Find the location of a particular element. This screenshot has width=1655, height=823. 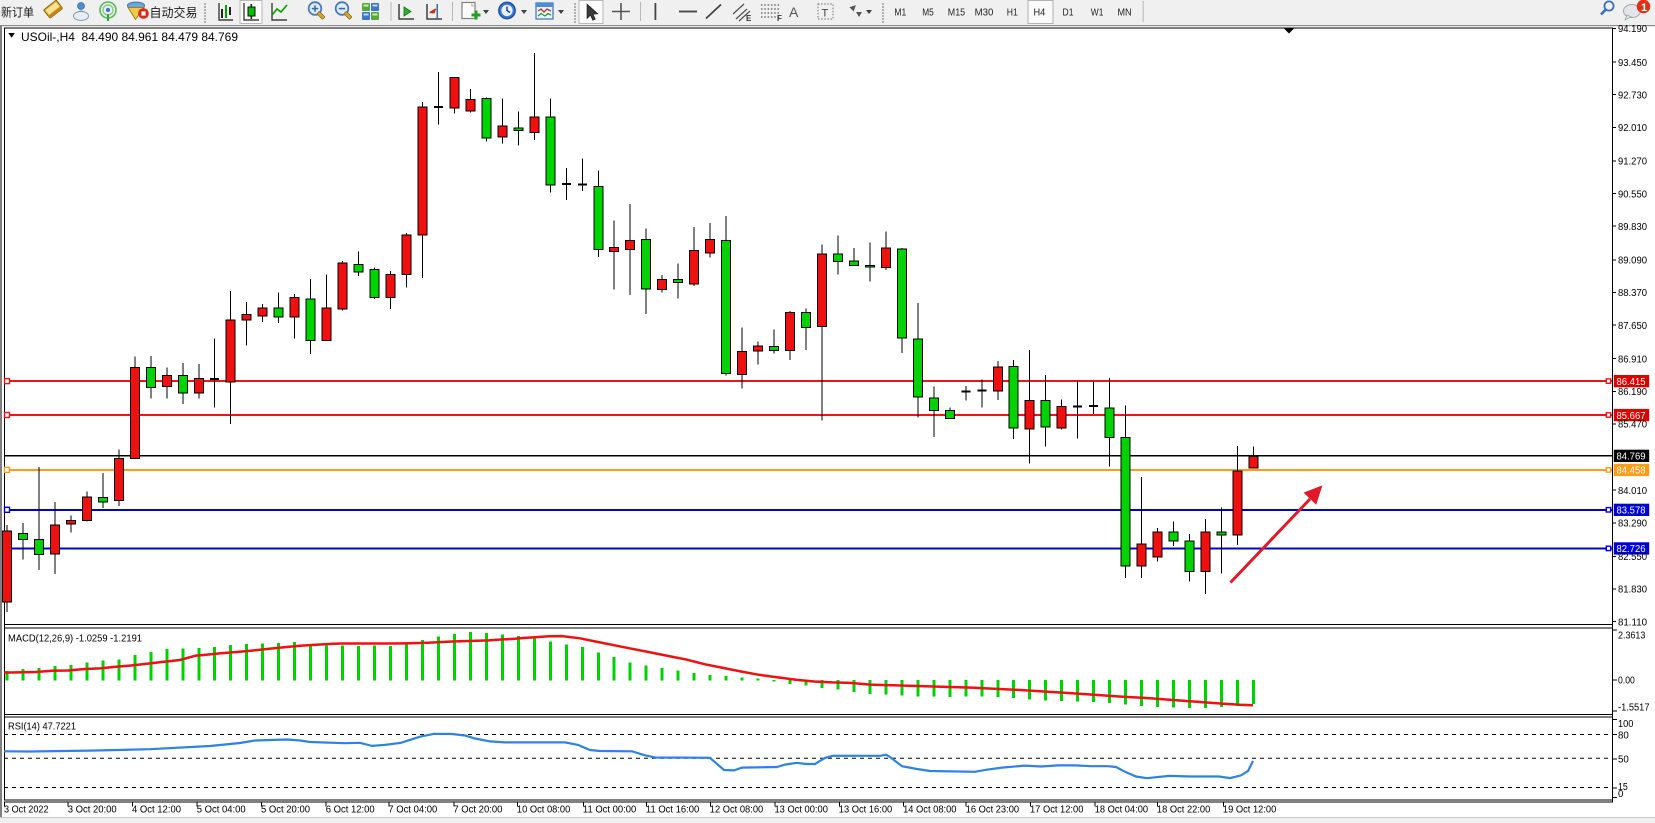

svg-text:USOil-,H4 84.490 84.961 84.47: USOil-,H4 84.490 84.961 84.479 84.769 is located at coordinates (129, 37).